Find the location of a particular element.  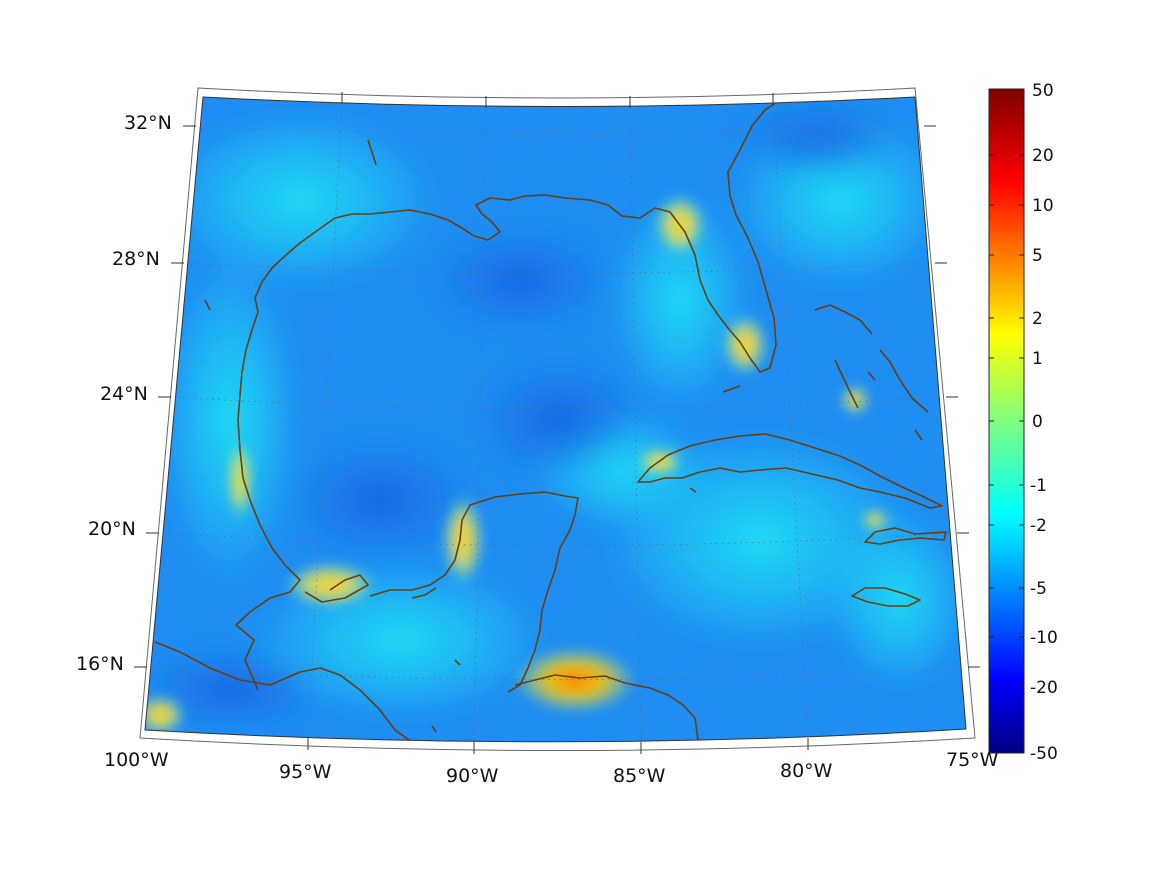

bahamas-coastline is located at coordinates (871, 358).